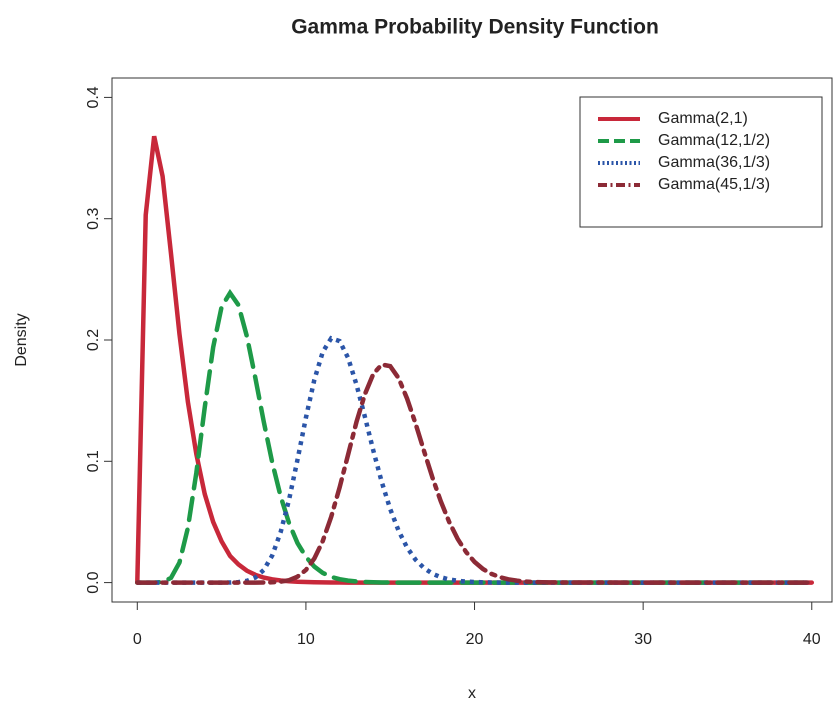 The image size is (833, 706). Describe the element at coordinates (21, 339) in the screenshot. I see `y-axis-label: Density` at that location.